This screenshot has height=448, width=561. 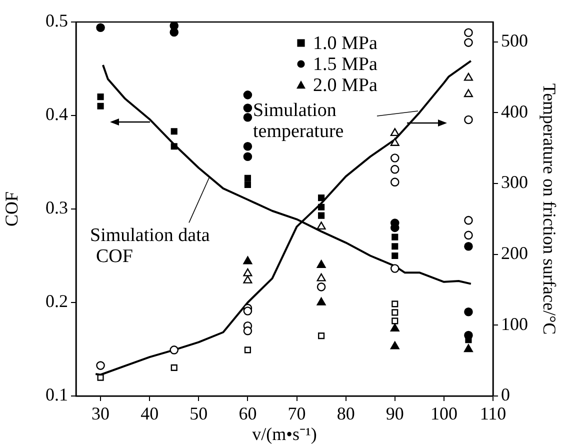 What do you see at coordinates (298, 121) in the screenshot?
I see `annotation: Simulation temperature` at bounding box center [298, 121].